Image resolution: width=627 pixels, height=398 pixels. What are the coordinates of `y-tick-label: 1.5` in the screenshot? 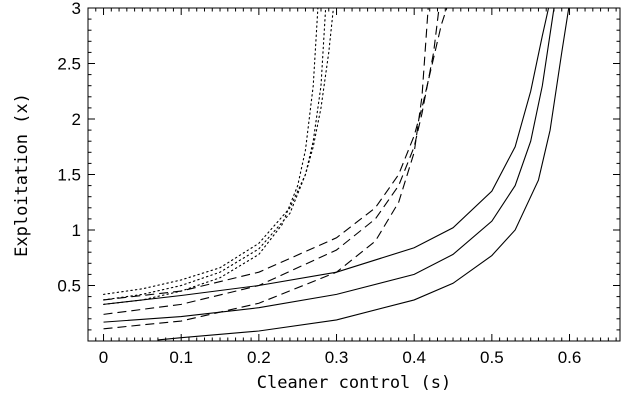 It's located at (69, 175).